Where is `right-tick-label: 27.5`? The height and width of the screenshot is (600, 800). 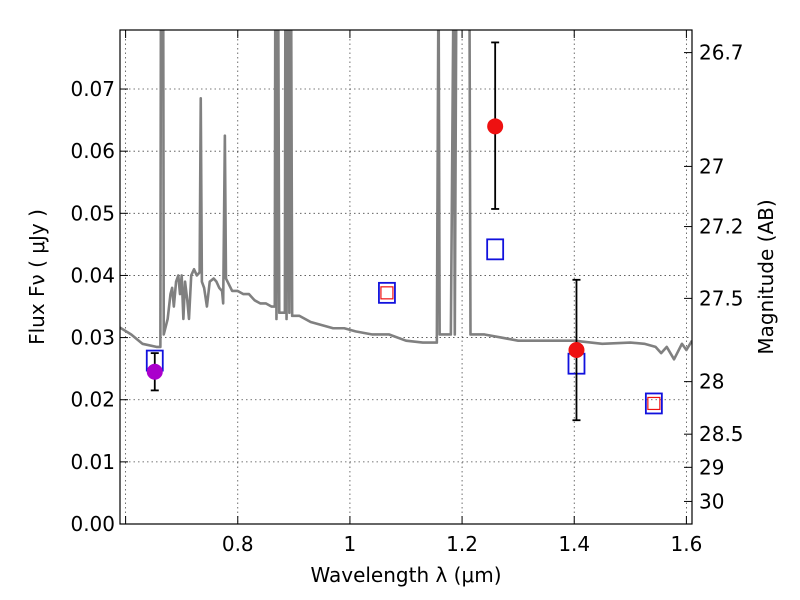 right-tick-label: 27.5 is located at coordinates (721, 298).